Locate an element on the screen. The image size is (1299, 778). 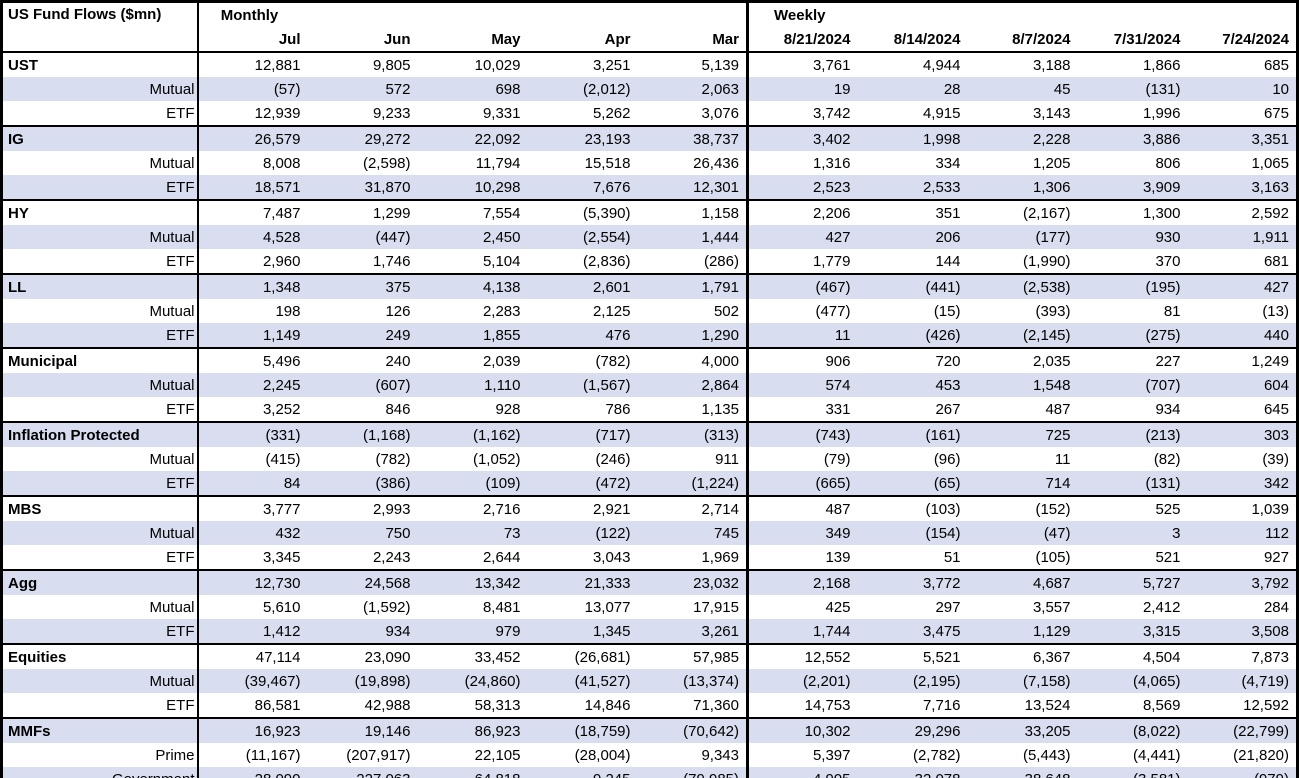
data-cell: 12,552 is located at coordinates (802, 656).